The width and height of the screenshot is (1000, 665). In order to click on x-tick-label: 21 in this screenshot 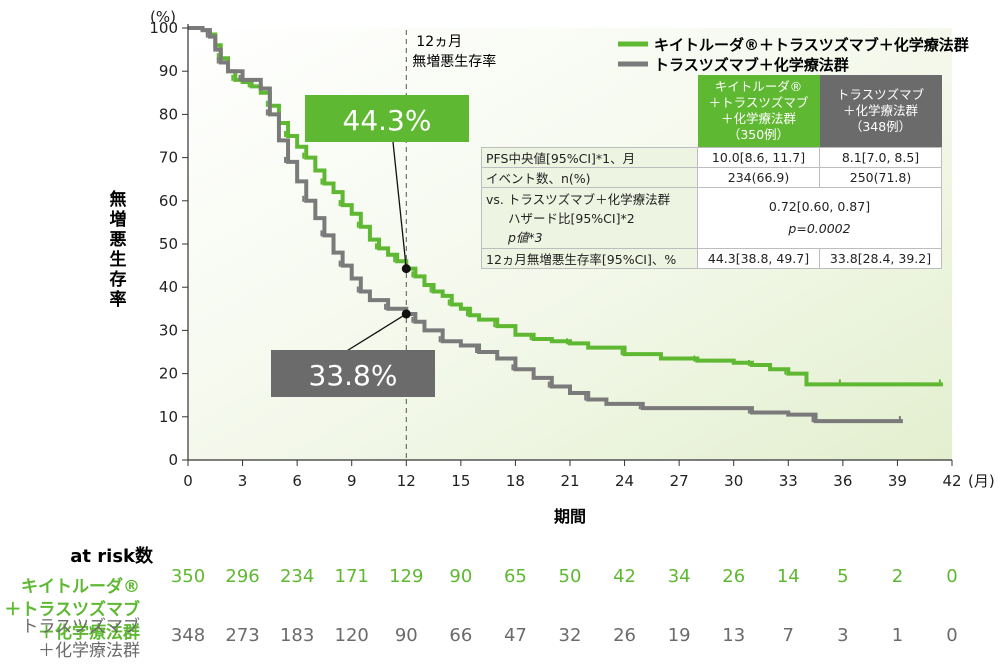, I will do `click(569, 481)`.